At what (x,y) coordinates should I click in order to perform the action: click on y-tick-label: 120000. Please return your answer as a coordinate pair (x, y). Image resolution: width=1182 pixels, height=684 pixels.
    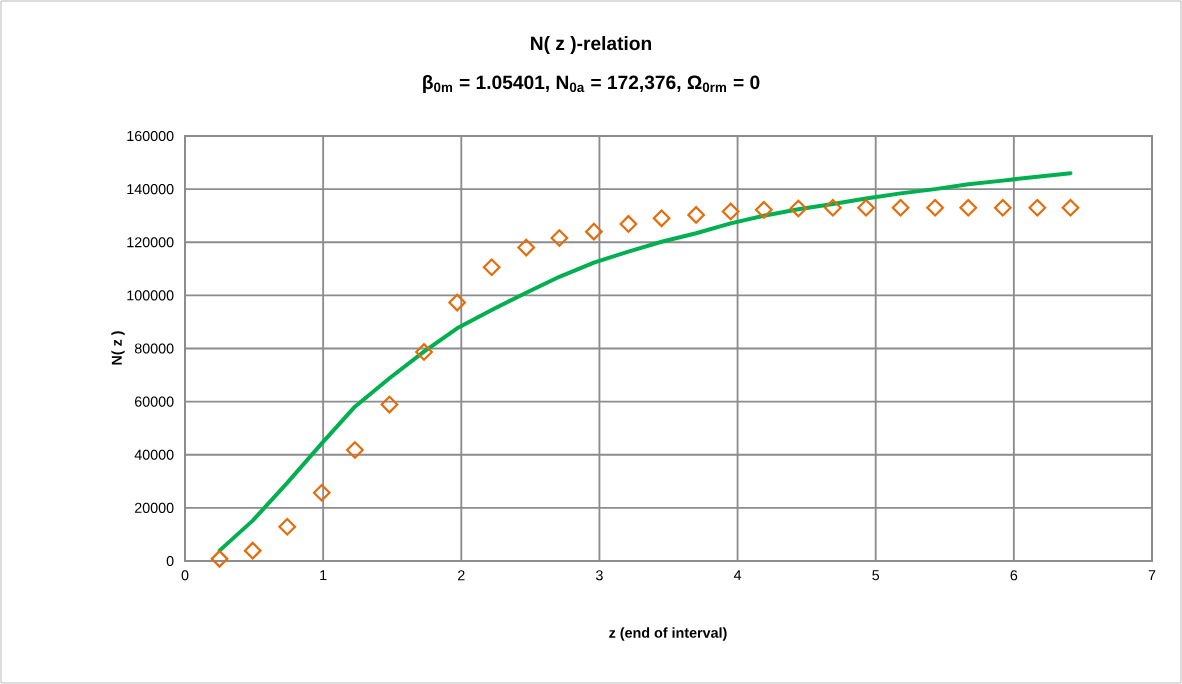
    Looking at the image, I should click on (150, 242).